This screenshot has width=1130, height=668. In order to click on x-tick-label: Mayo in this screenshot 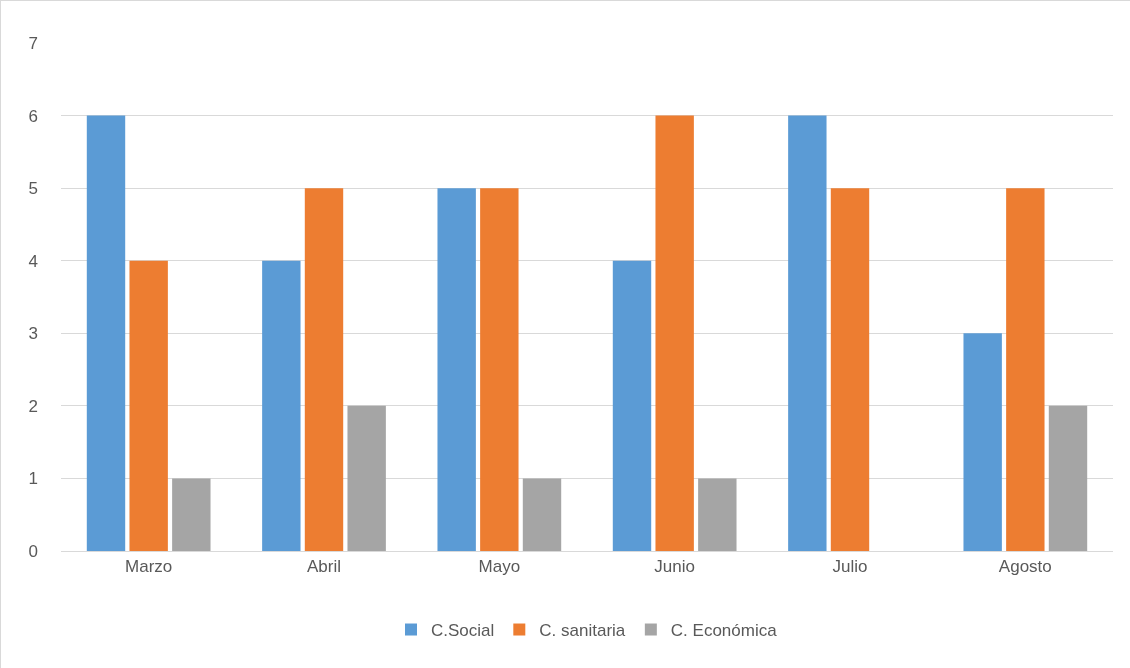, I will do `click(499, 567)`.